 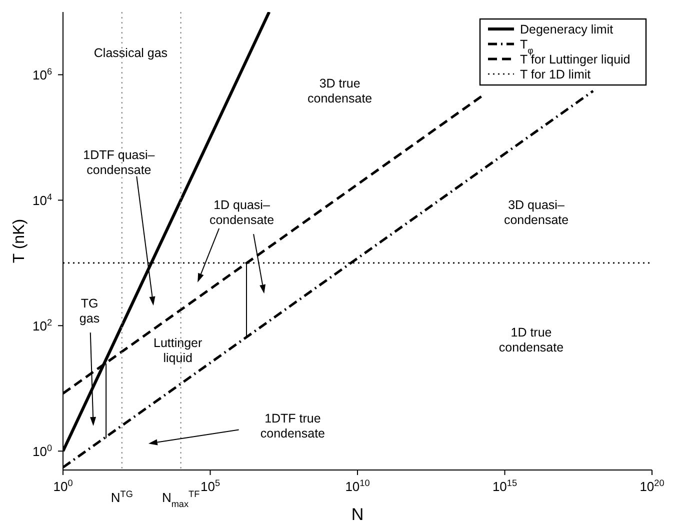 I want to click on x-tick-label: 10$^{10}$, so click(x=357, y=486).